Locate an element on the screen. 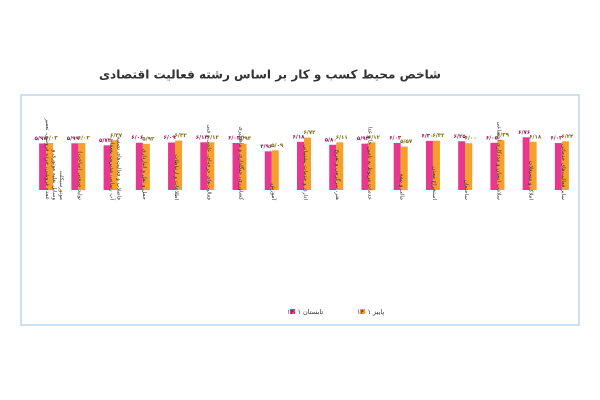  data-label: ۶/۷۲ is located at coordinates (309, 133).